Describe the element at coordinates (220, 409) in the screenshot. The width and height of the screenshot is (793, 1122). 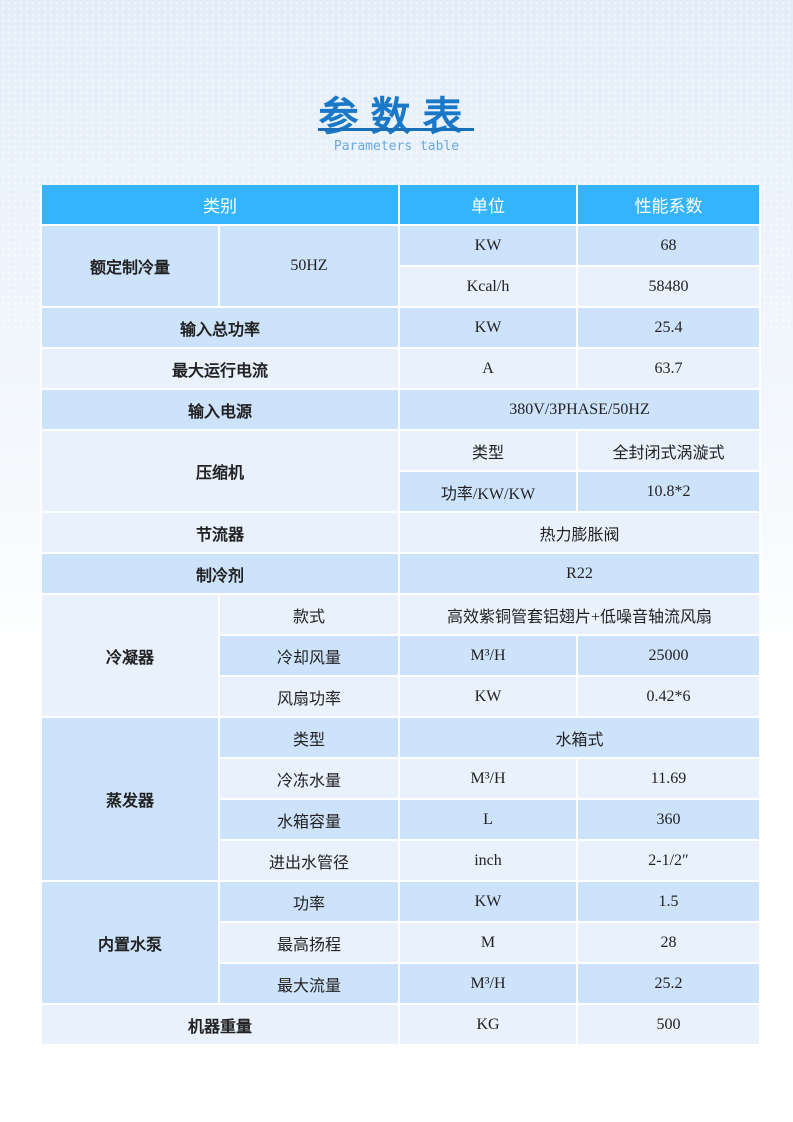
I see `category-cell: 输入电源` at that location.